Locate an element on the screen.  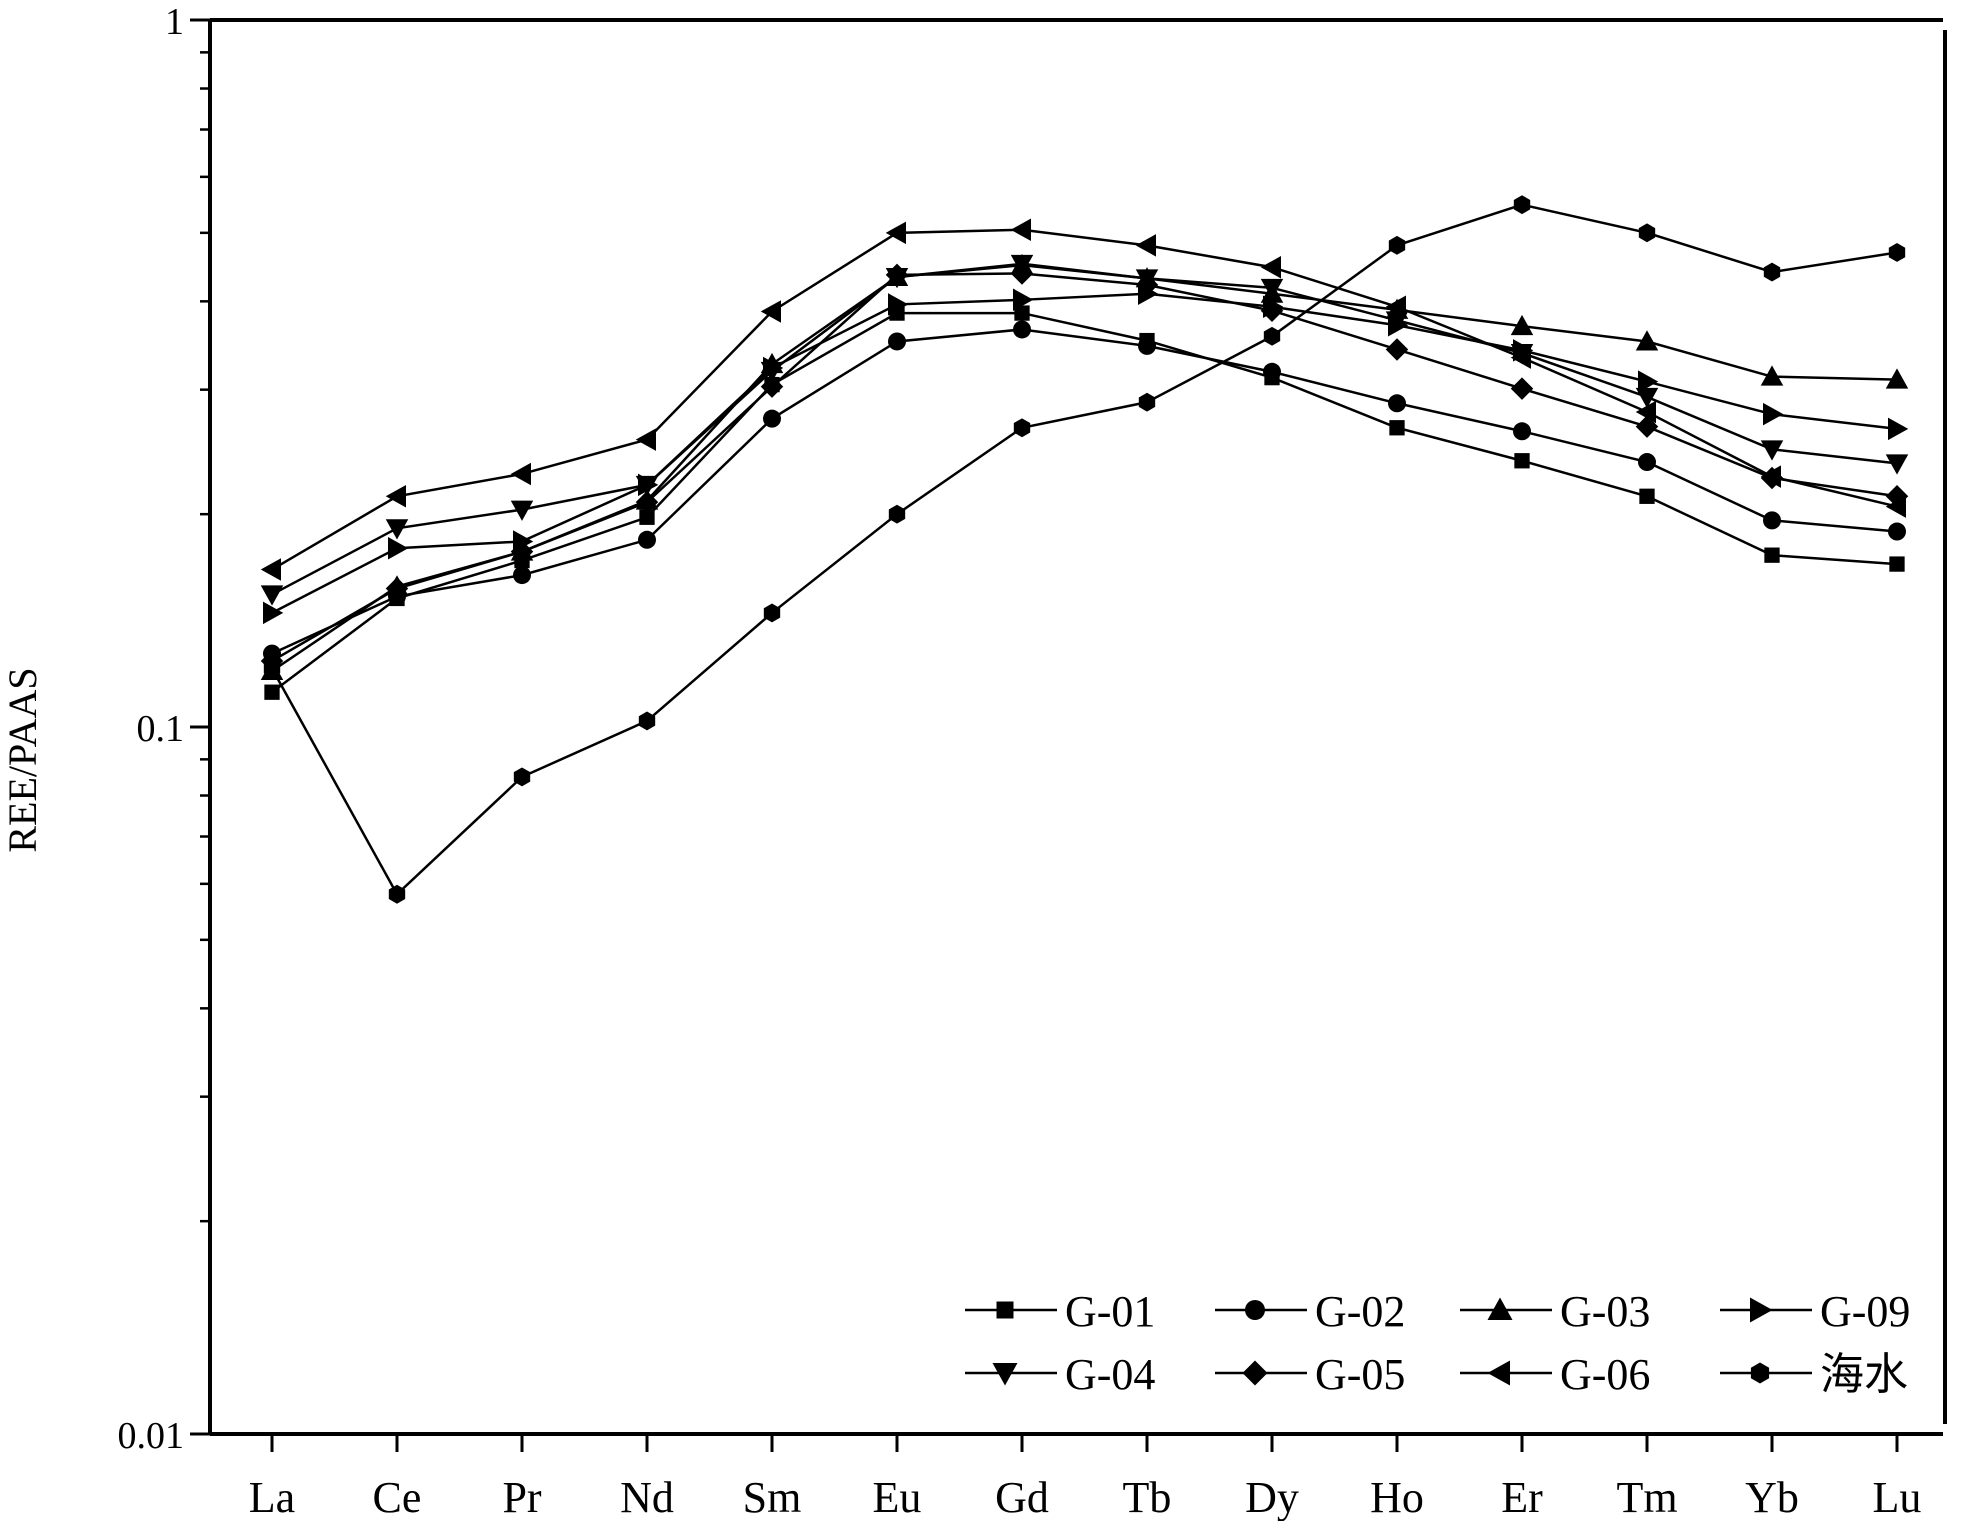
legend-label: G-09 is located at coordinates (1865, 1311).